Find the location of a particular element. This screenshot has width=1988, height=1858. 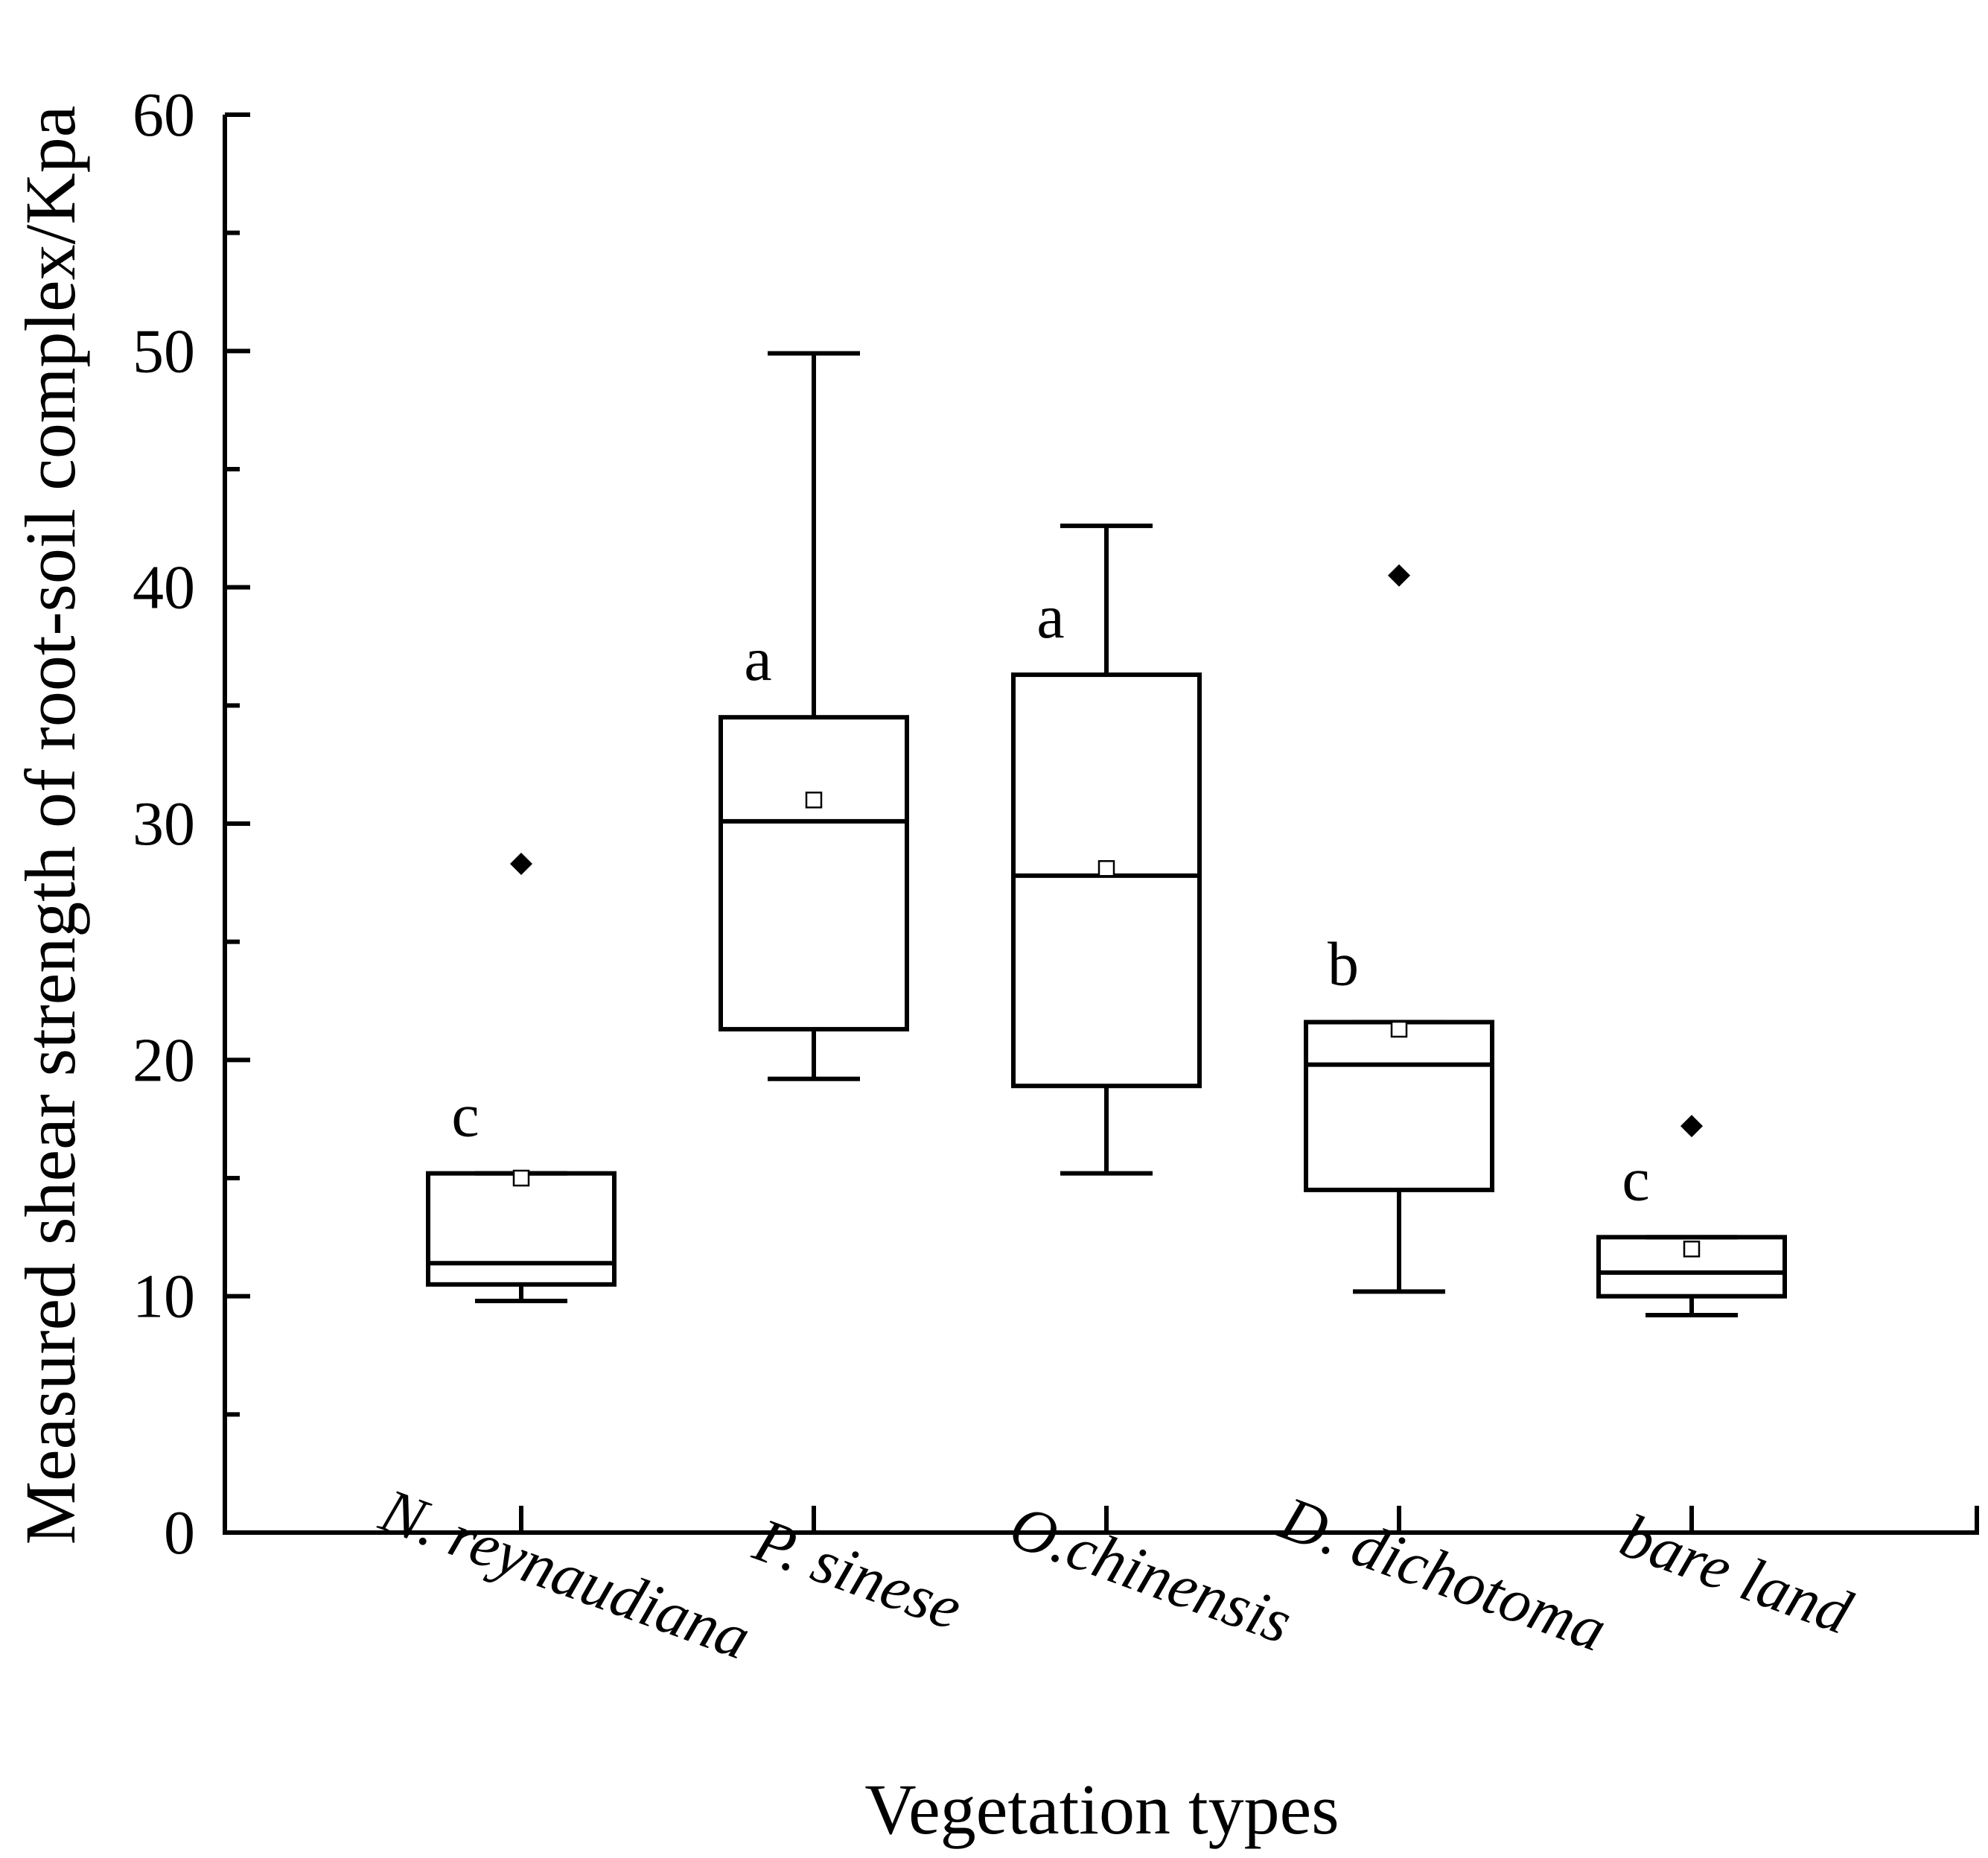

y-tick-label: 30 is located at coordinates (164, 824).